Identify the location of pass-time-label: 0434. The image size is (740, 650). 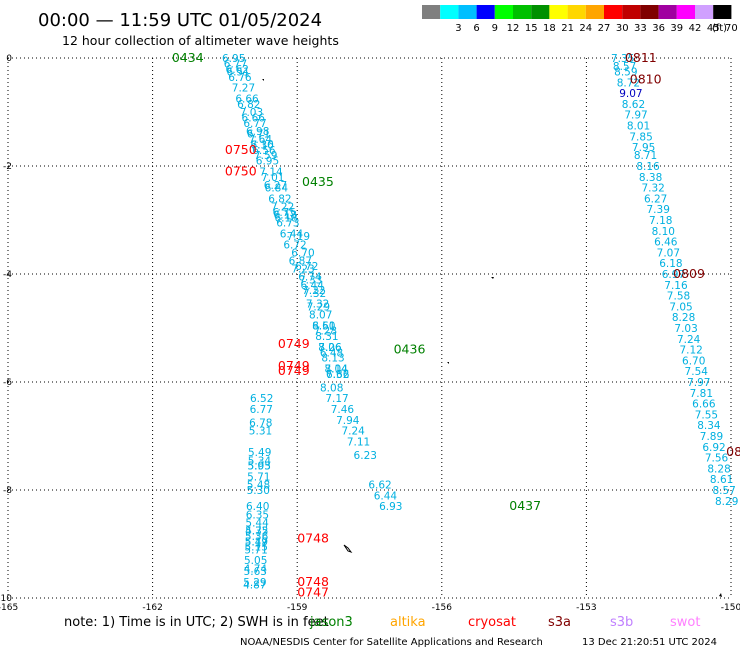
(188, 57).